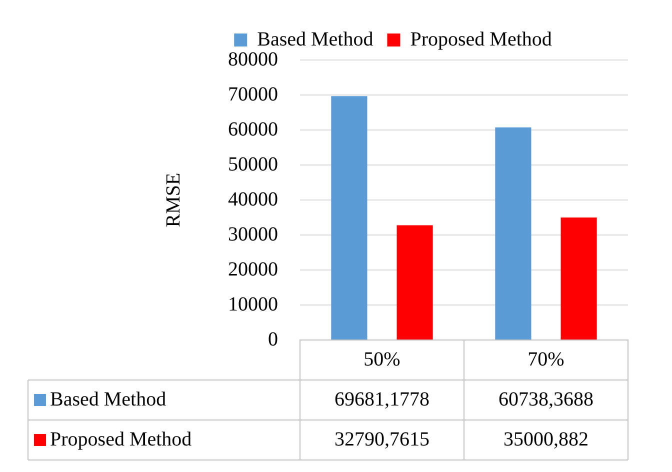 The image size is (672, 472). I want to click on legend-label: Based Method, so click(315, 39).